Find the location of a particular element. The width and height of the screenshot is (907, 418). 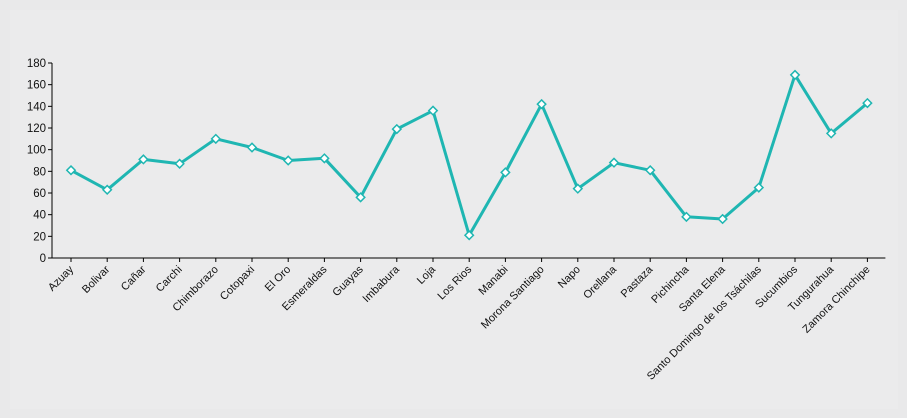

y-tick-label: 120 is located at coordinates (36, 129).